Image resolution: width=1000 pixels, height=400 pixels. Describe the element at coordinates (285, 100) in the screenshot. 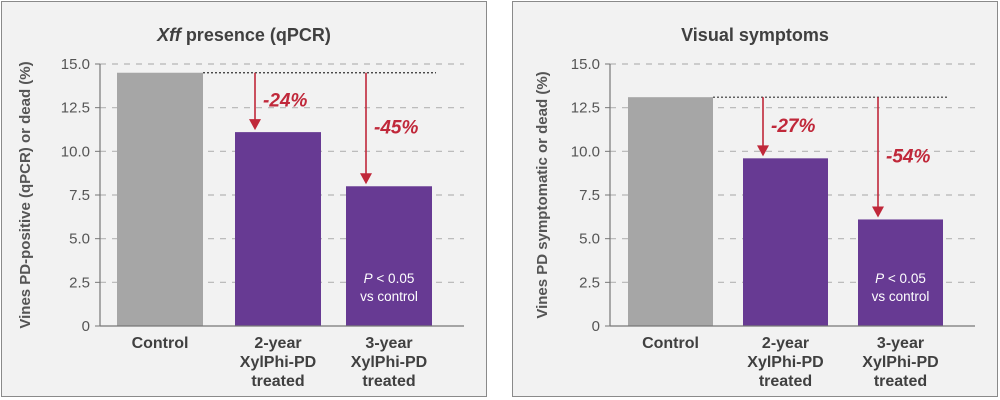

I see `reduction-label: -24%` at that location.